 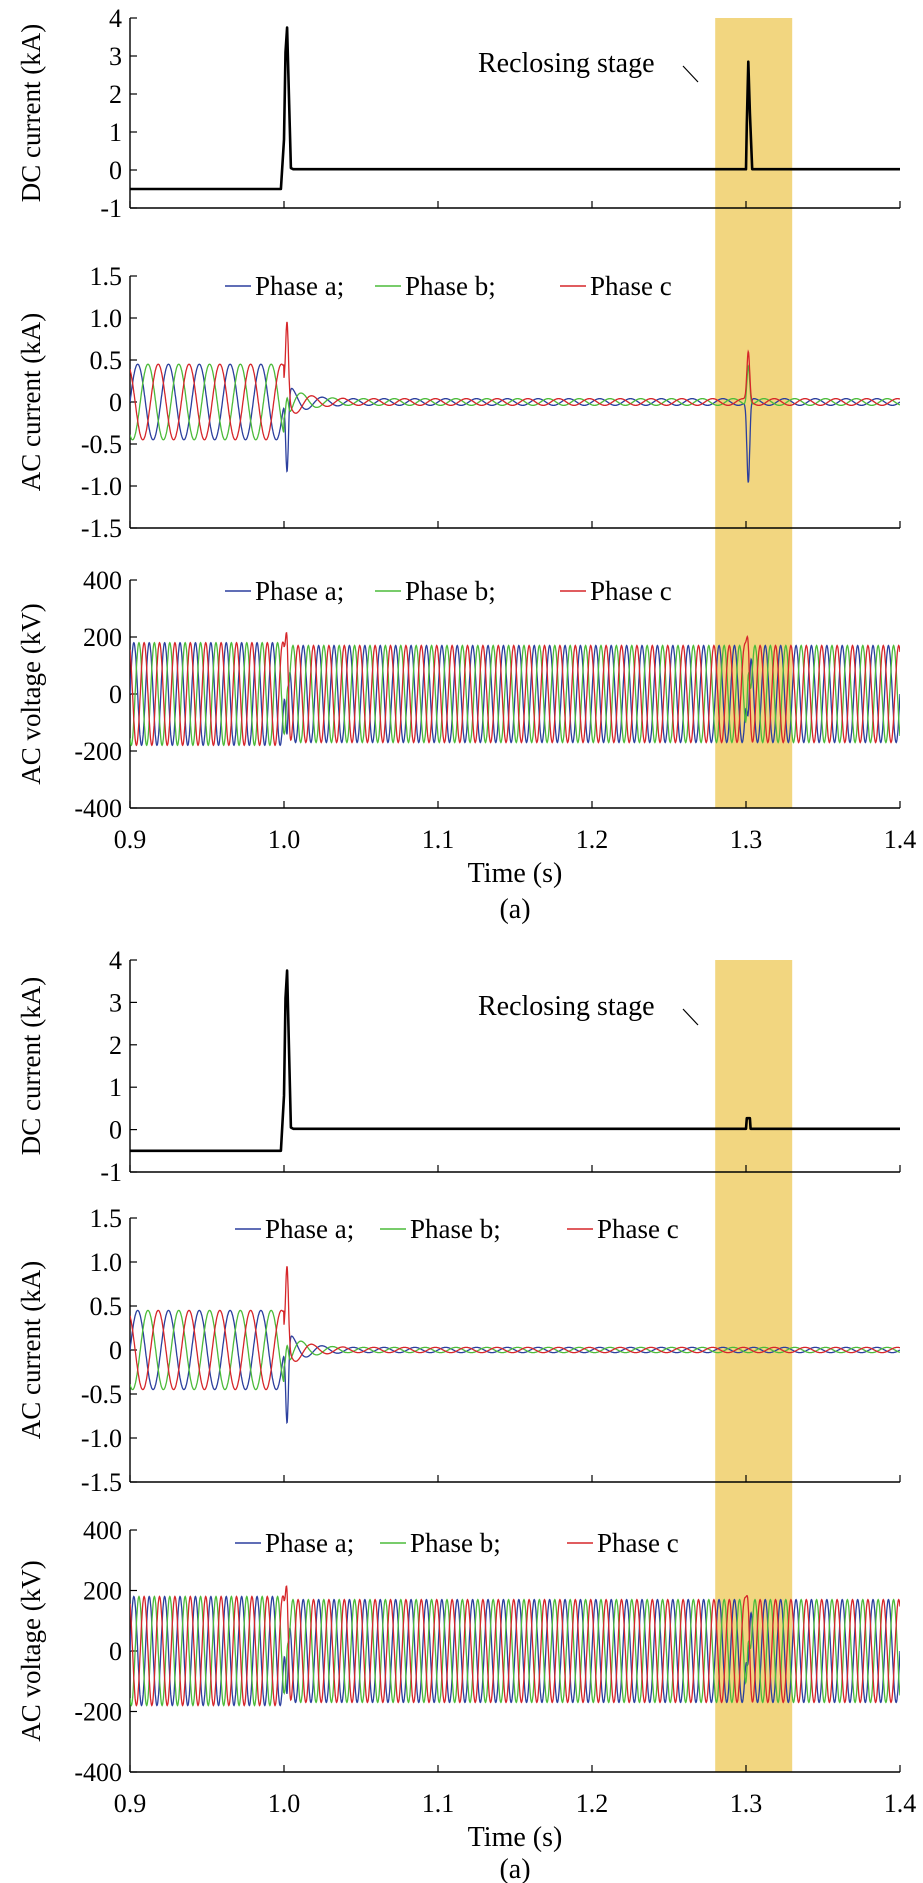 What do you see at coordinates (101, 1438) in the screenshot?
I see `y-tick-label: -1.0` at bounding box center [101, 1438].